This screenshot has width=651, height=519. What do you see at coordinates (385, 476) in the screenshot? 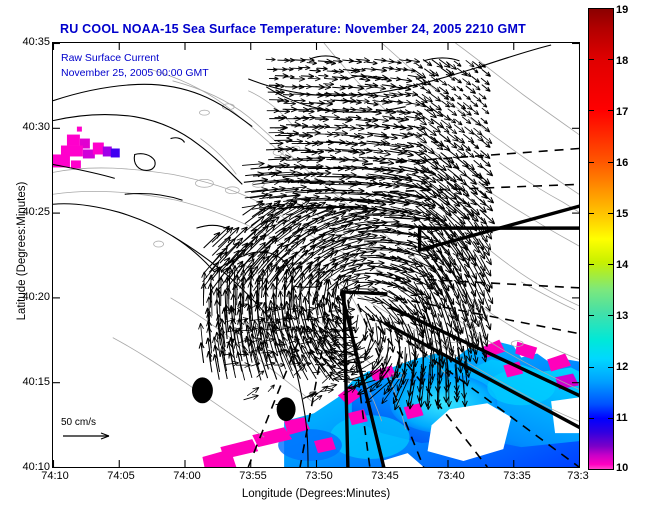
I see `x-tick-label: 73:45` at bounding box center [385, 476].